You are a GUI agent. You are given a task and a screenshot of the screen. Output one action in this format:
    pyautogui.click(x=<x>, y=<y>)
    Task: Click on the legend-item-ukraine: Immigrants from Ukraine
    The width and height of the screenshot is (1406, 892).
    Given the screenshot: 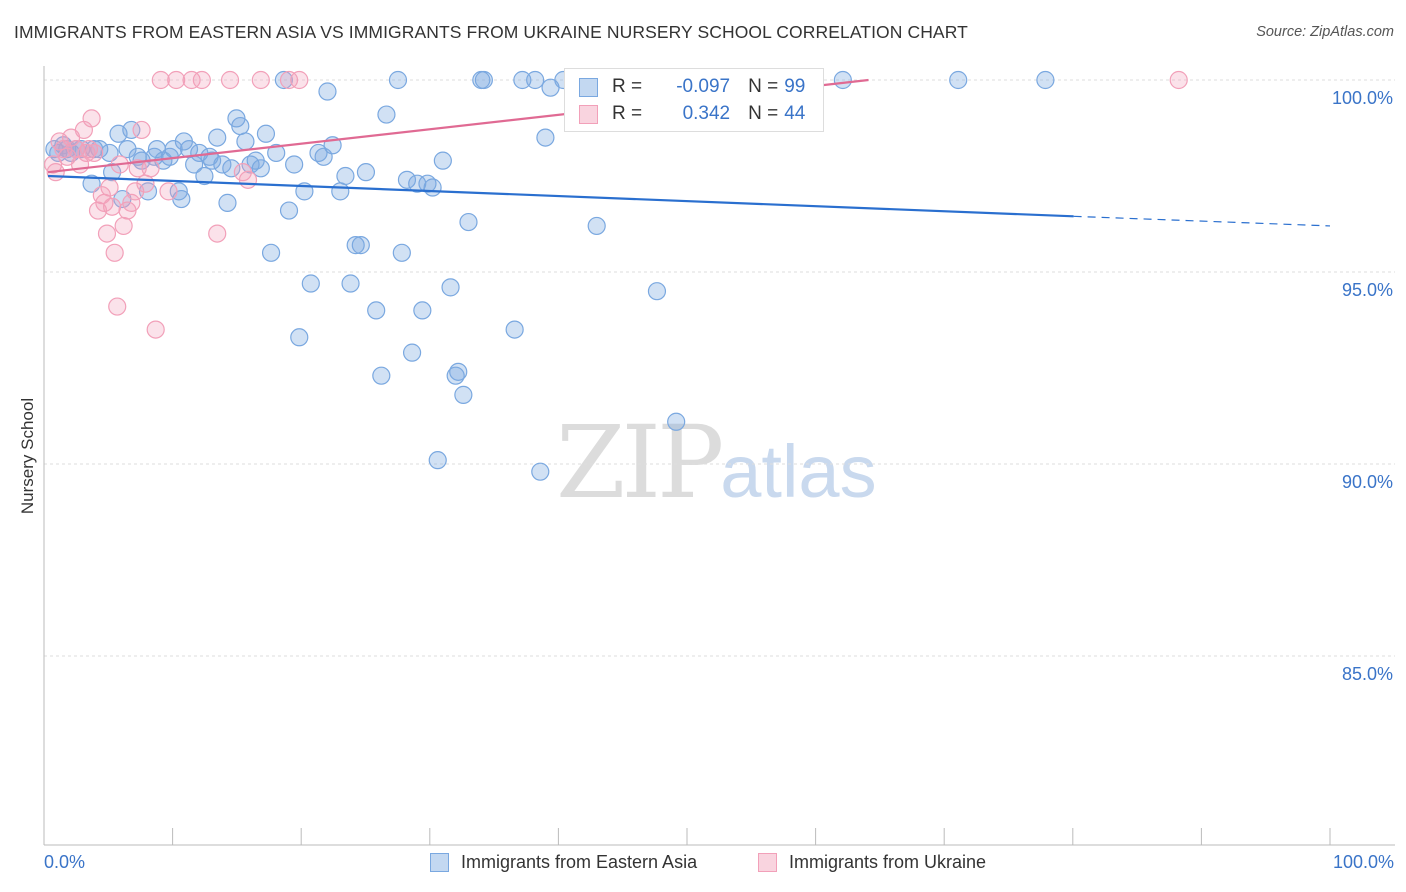 What is the action you would take?
    pyautogui.click(x=872, y=862)
    